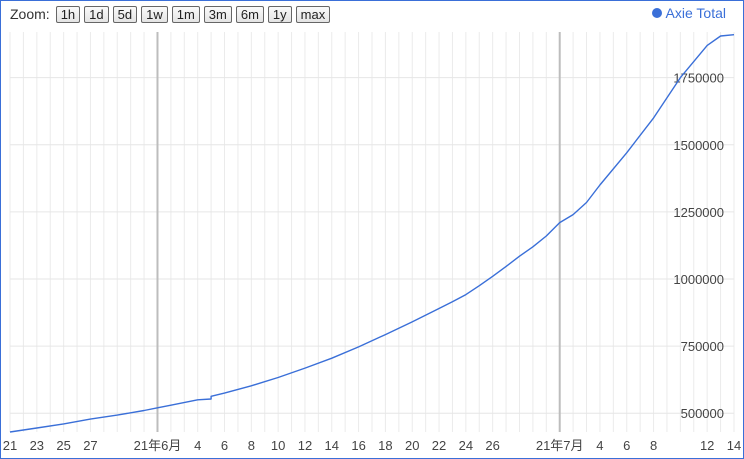 The height and width of the screenshot is (459, 744). What do you see at coordinates (217, 14) in the screenshot?
I see `zoom-3m-button: 3m` at bounding box center [217, 14].